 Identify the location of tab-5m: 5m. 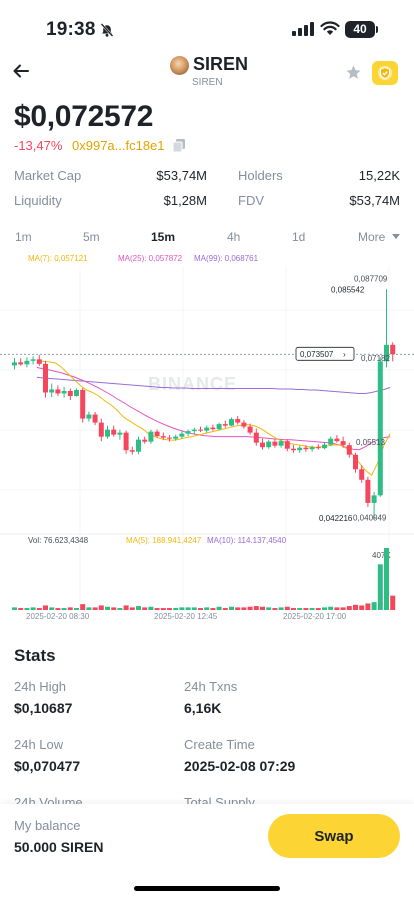
(91, 237).